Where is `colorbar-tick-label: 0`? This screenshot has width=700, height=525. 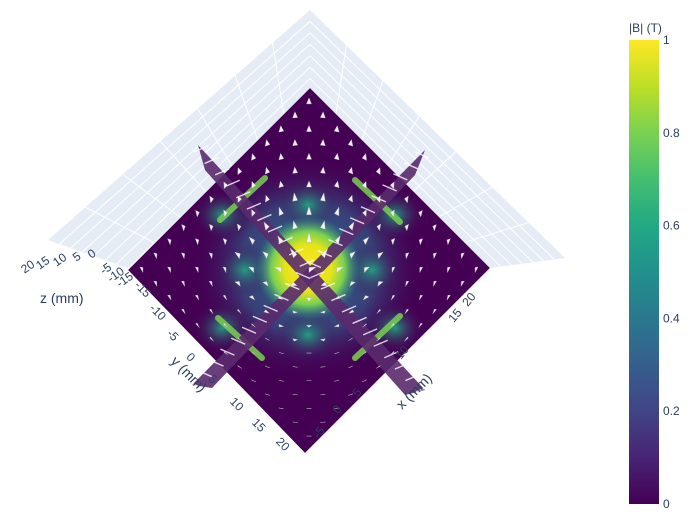
colorbar-tick-label: 0 is located at coordinates (666, 504).